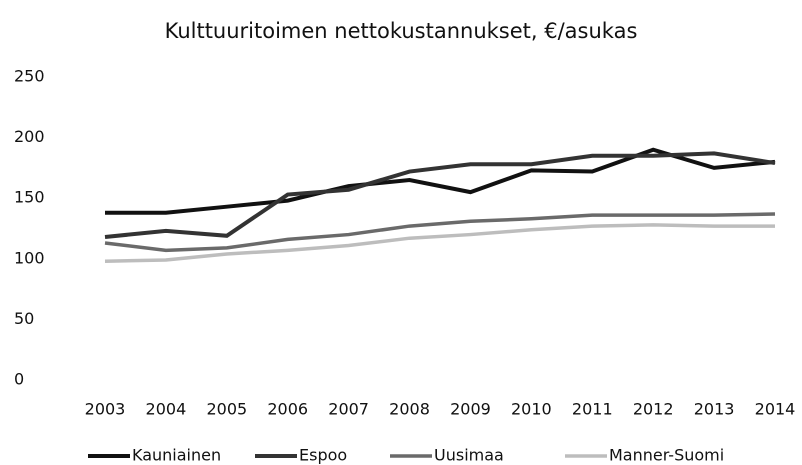 The image size is (802, 465). Describe the element at coordinates (323, 455) in the screenshot. I see `legend-label: Espoo` at that location.